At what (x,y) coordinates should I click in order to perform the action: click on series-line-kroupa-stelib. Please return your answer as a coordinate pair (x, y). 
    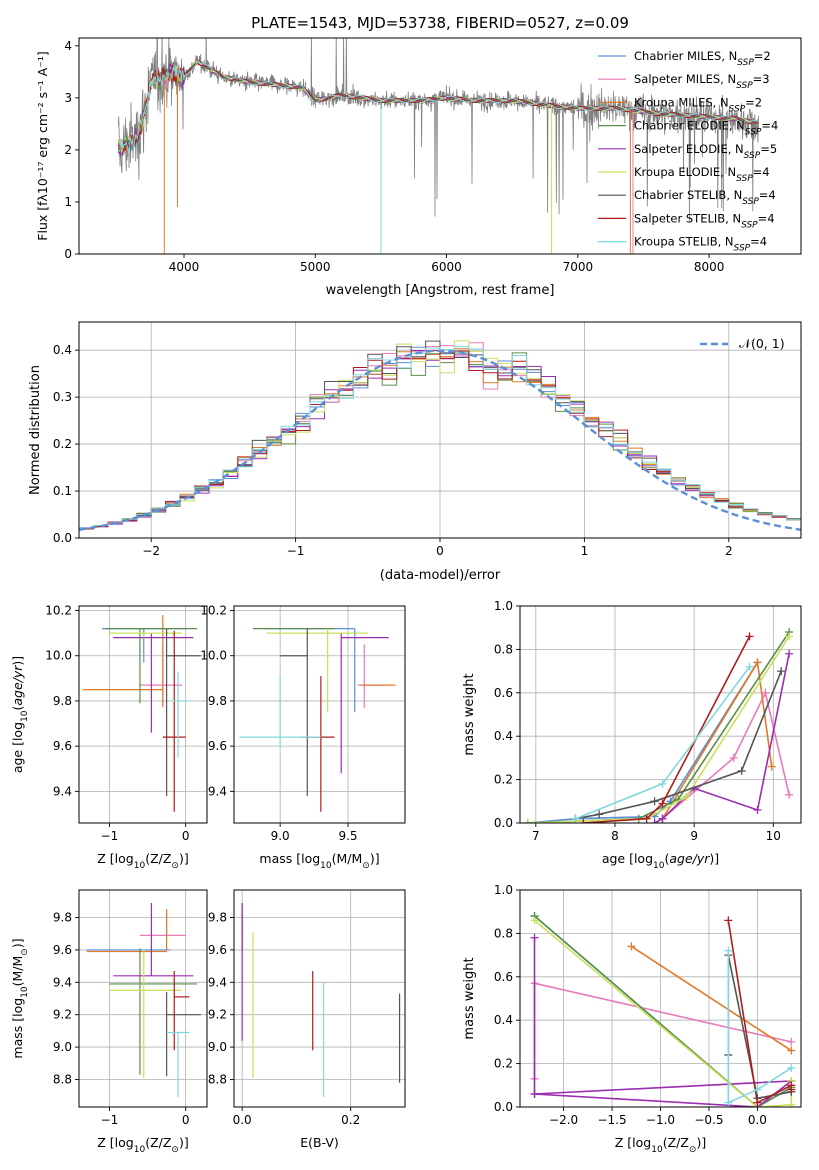
    Looking at the image, I should click on (759, 1027).